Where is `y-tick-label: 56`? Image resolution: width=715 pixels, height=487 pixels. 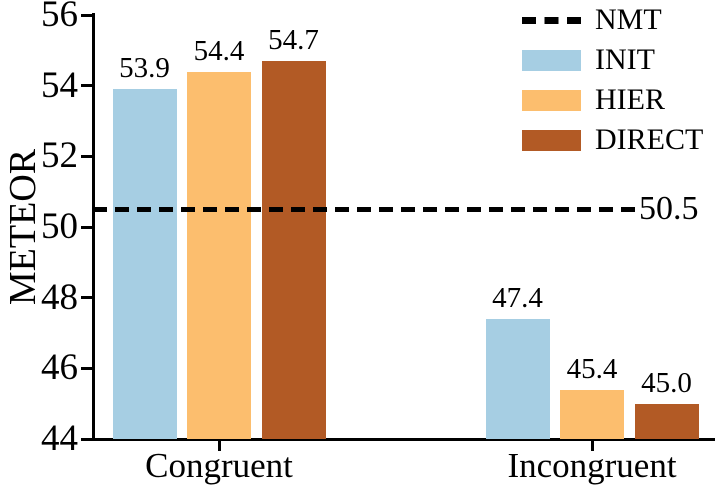
y-tick-label: 56 is located at coordinates (59, 17).